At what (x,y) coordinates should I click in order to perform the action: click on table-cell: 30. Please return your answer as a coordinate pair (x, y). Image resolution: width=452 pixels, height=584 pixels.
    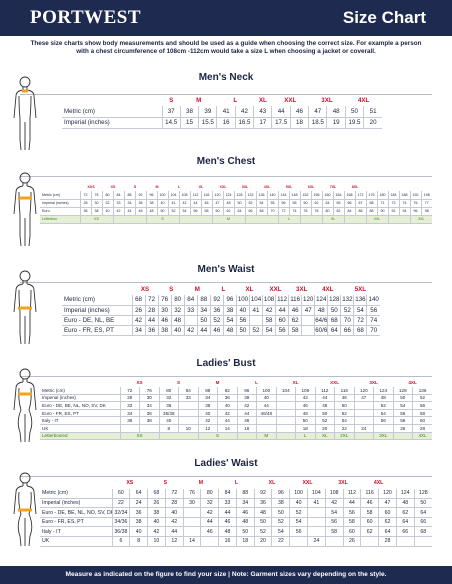
    Looking at the image, I should click on (149, 398).